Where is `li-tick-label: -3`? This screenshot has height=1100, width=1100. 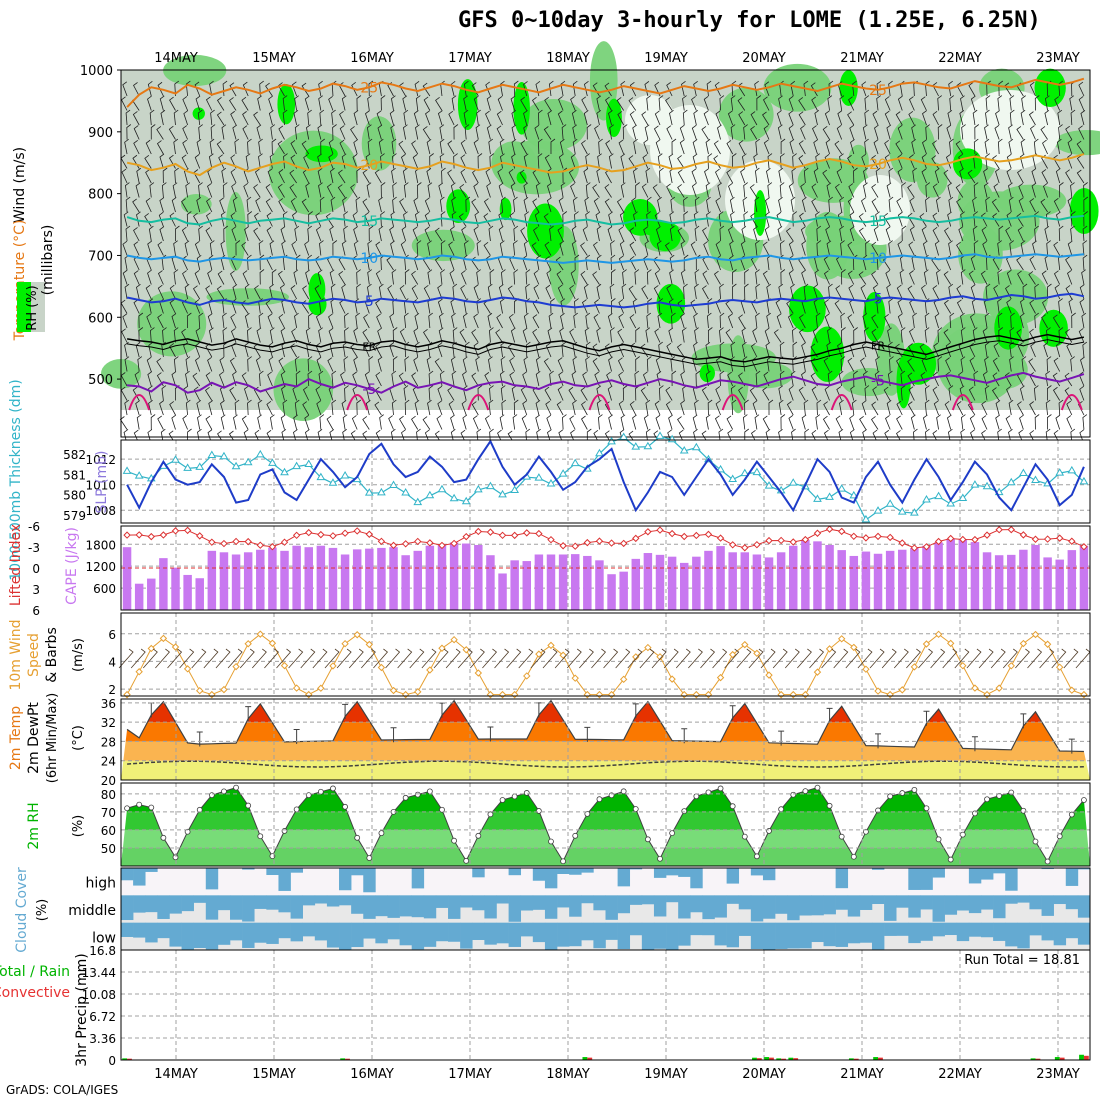
li-tick-label: -3 is located at coordinates (34, 548).